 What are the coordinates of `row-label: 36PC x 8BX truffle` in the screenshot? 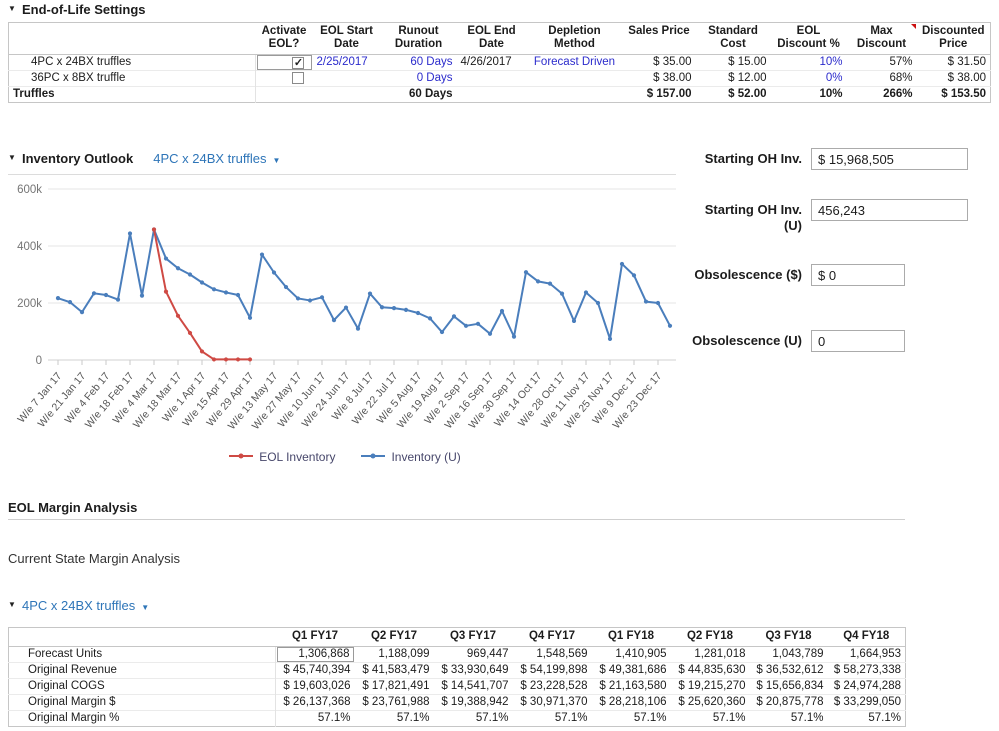 It's located at (132, 78).